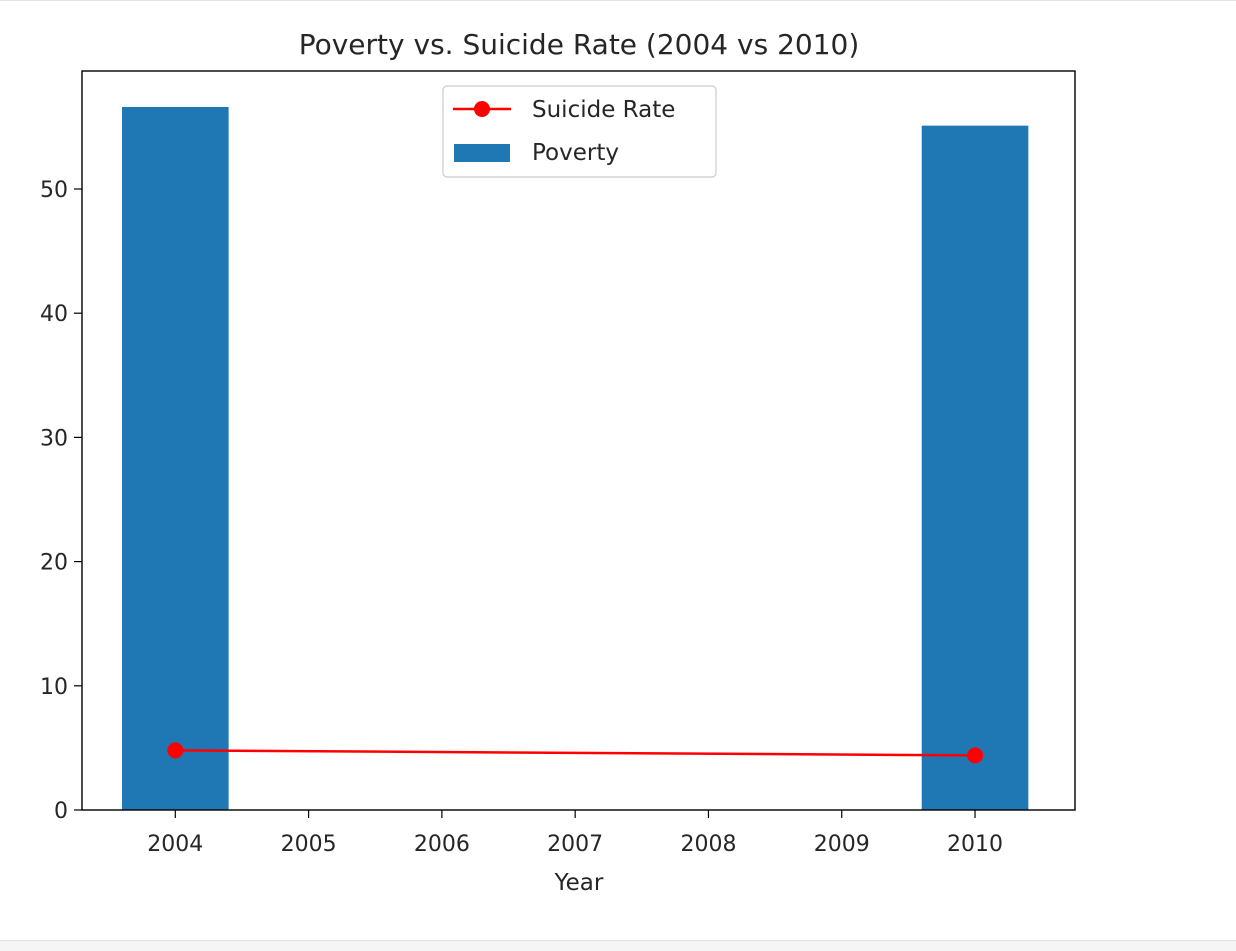 The width and height of the screenshot is (1236, 951). Describe the element at coordinates (975, 844) in the screenshot. I see `x-tick-label-2010: 2010` at that location.